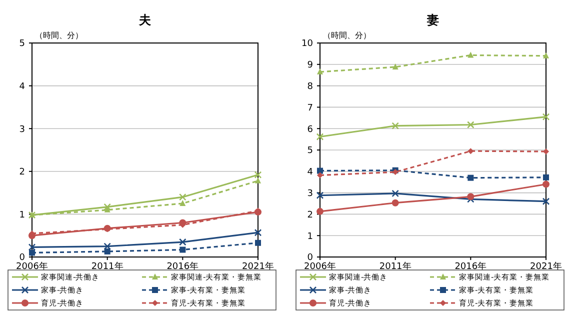  Describe the element at coordinates (432, 20) in the screenshot. I see `chart-title: 妻` at that location.